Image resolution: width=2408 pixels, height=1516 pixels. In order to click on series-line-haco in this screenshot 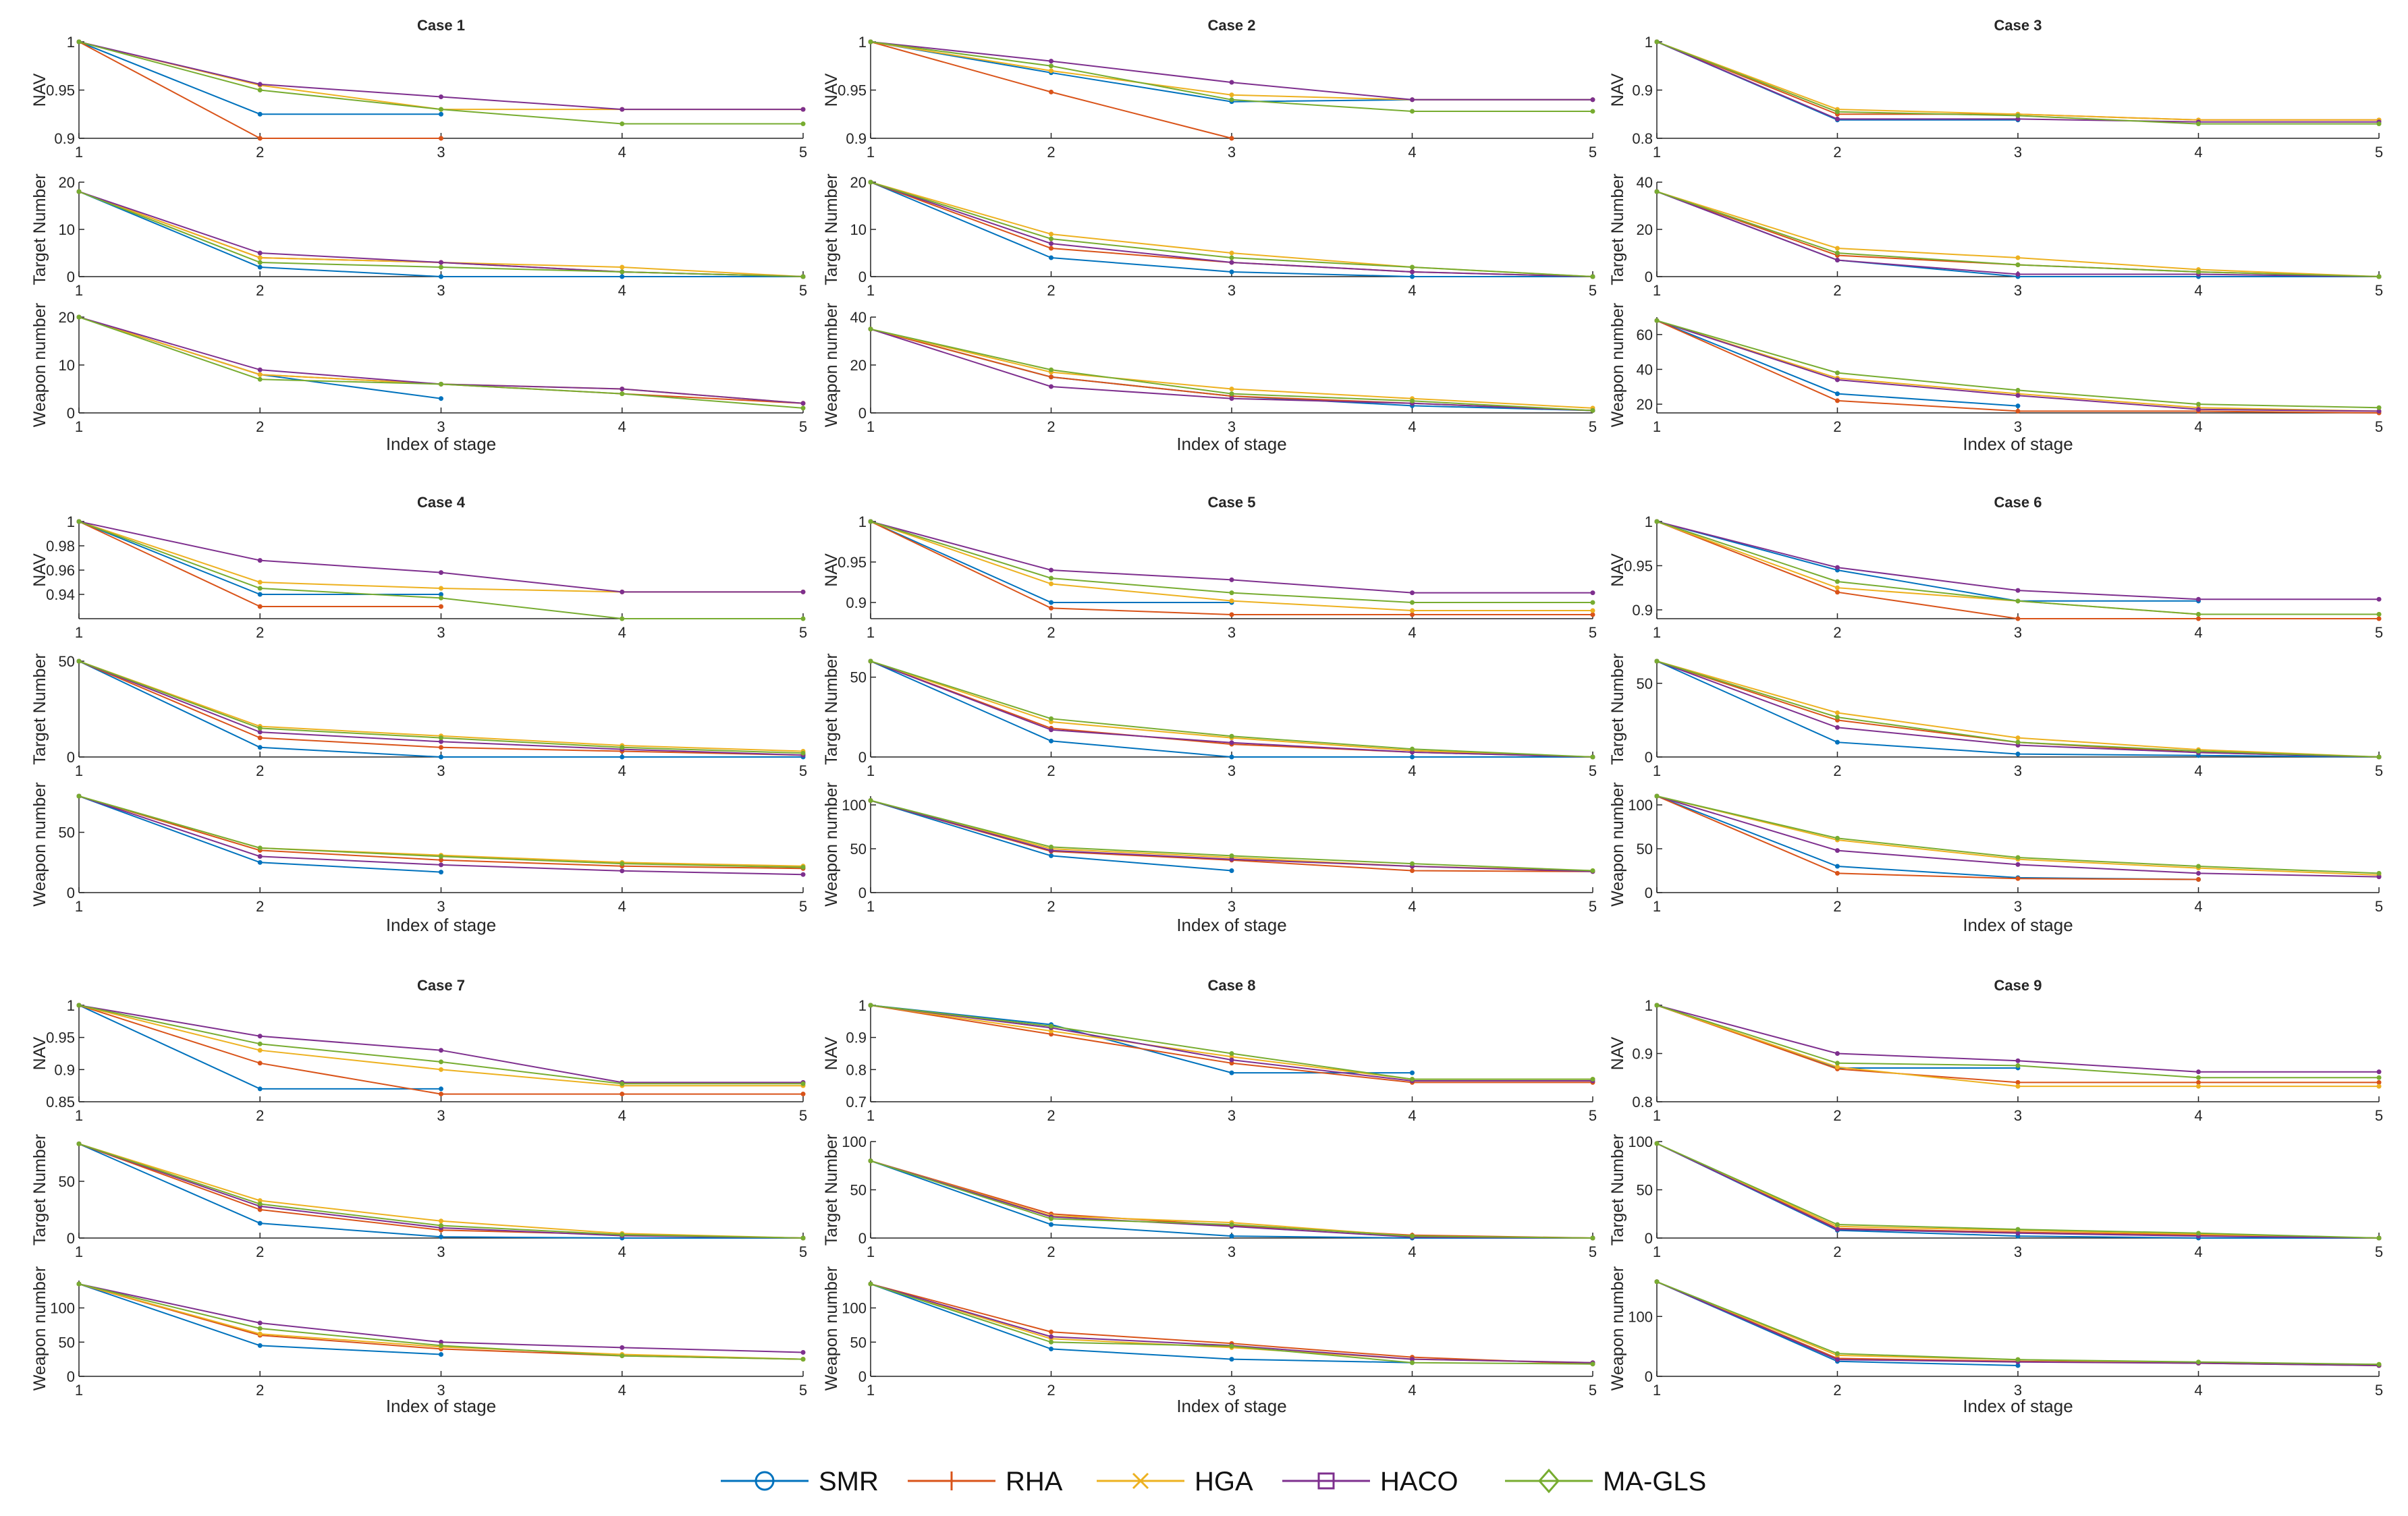, I will do `click(440, 557)`.